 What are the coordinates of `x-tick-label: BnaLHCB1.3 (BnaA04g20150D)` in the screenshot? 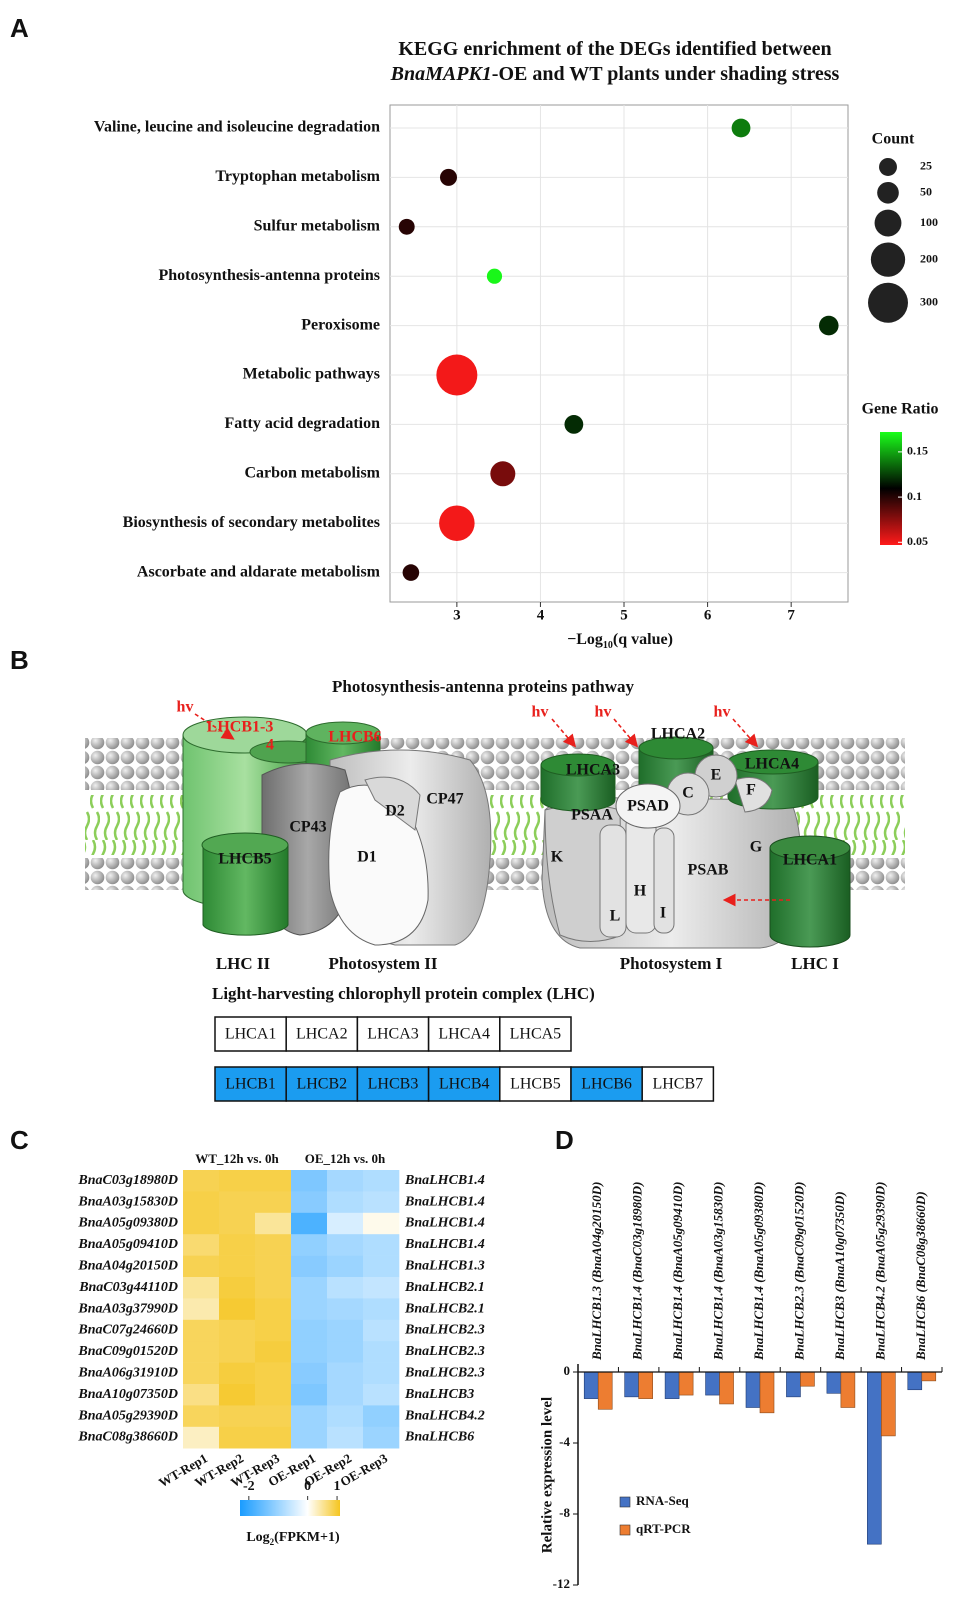 It's located at (596, 1271).